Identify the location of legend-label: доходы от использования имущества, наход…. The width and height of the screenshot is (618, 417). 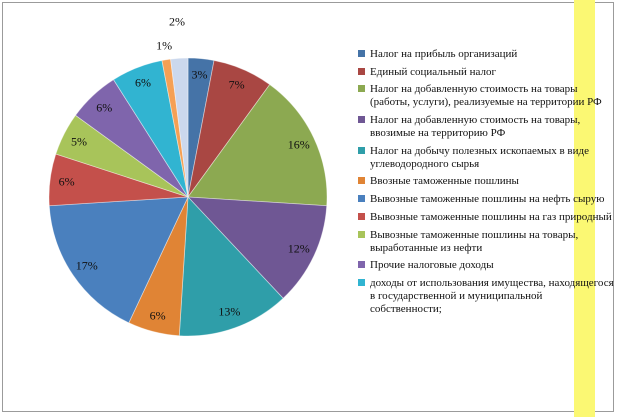
(492, 295).